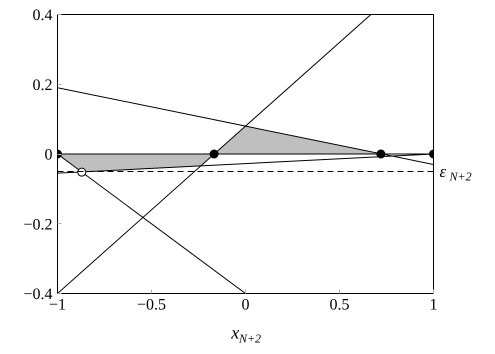 The image size is (495, 354). I want to click on y-tick-label: 0, so click(48, 155).